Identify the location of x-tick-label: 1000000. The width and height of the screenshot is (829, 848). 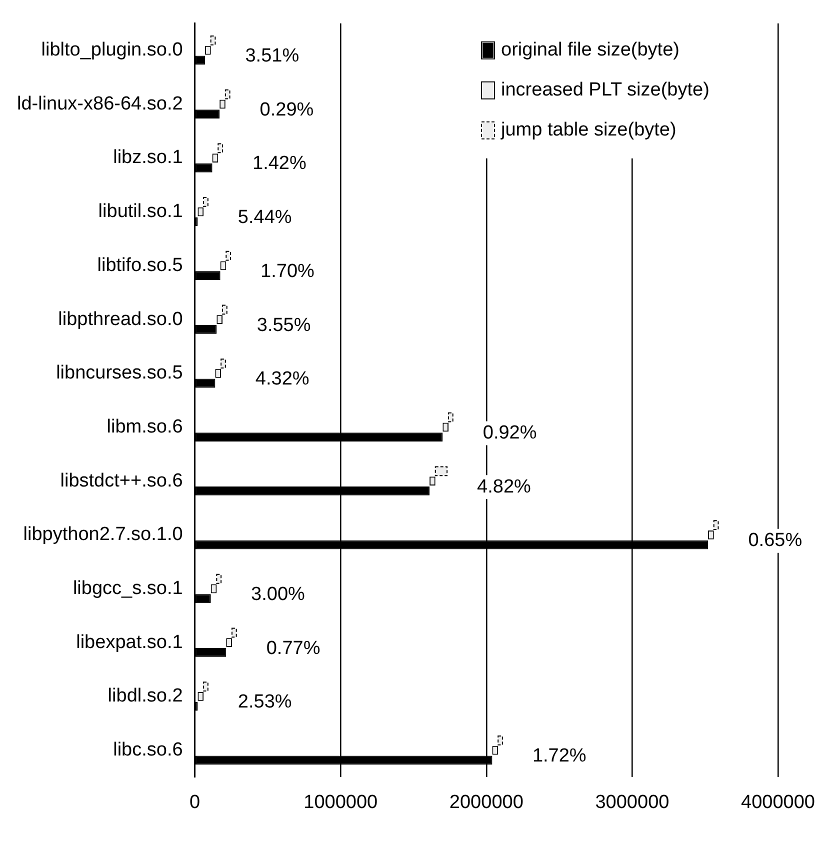
(341, 802).